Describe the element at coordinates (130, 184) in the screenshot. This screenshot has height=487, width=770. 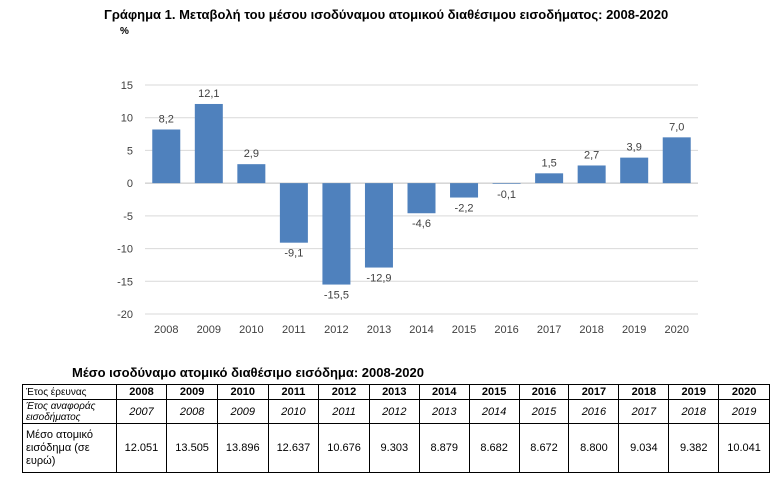
I see `y-tick-label: 0` at that location.